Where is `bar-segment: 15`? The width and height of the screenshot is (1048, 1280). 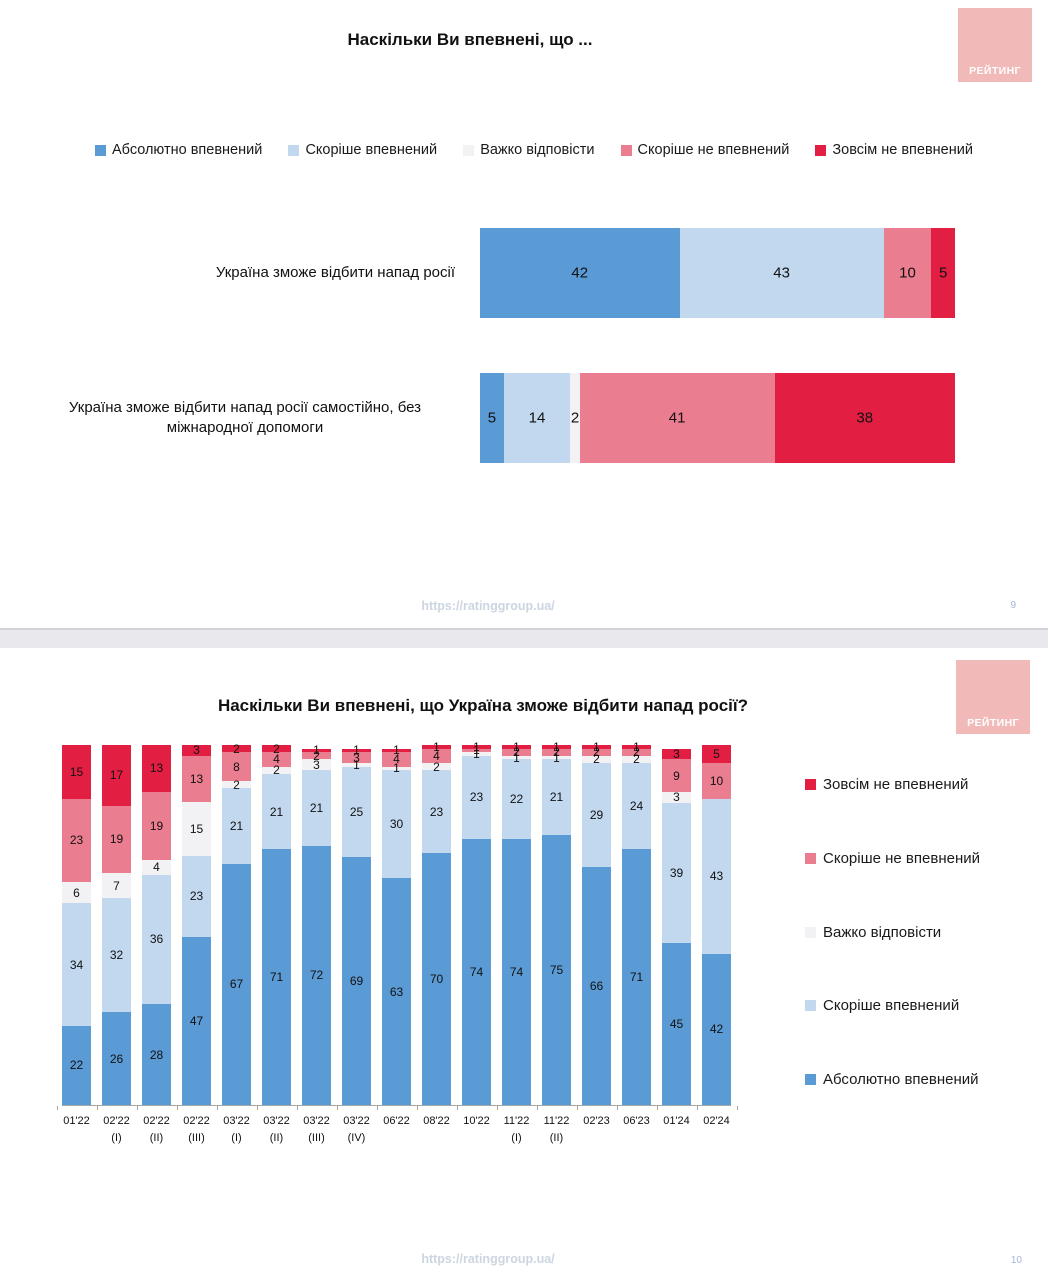
bar-segment: 15 is located at coordinates (76, 772).